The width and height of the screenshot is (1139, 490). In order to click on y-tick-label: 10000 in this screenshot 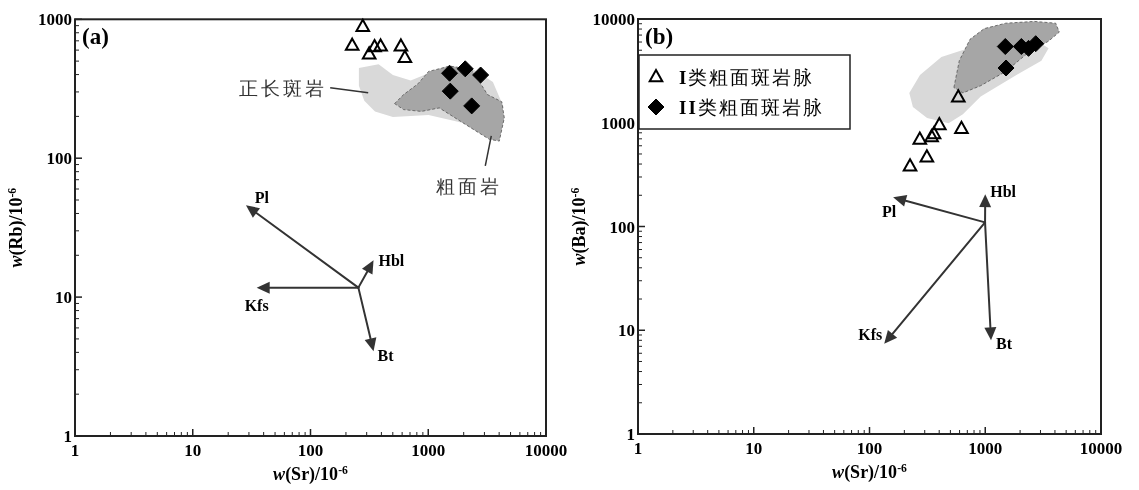, I will do `click(613, 19)`.